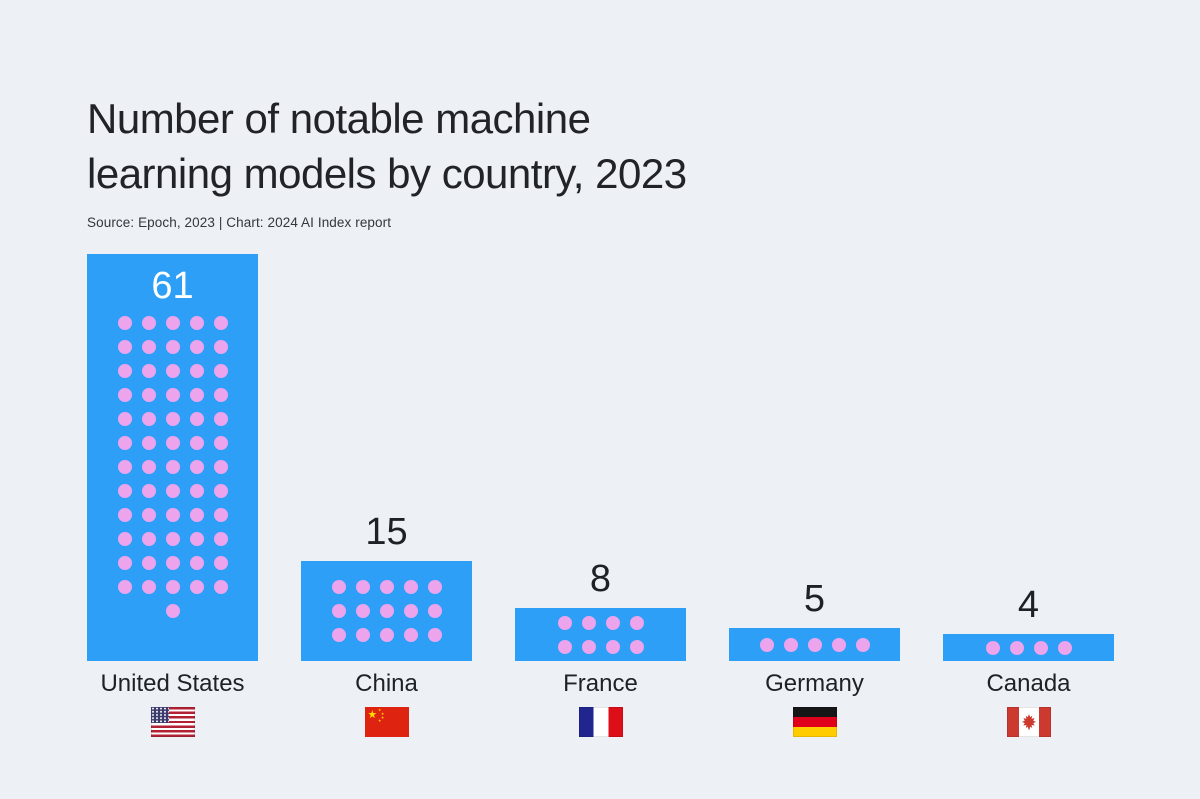 The width and height of the screenshot is (1200, 799). What do you see at coordinates (386, 532) in the screenshot?
I see `bar-value-label: 15` at bounding box center [386, 532].